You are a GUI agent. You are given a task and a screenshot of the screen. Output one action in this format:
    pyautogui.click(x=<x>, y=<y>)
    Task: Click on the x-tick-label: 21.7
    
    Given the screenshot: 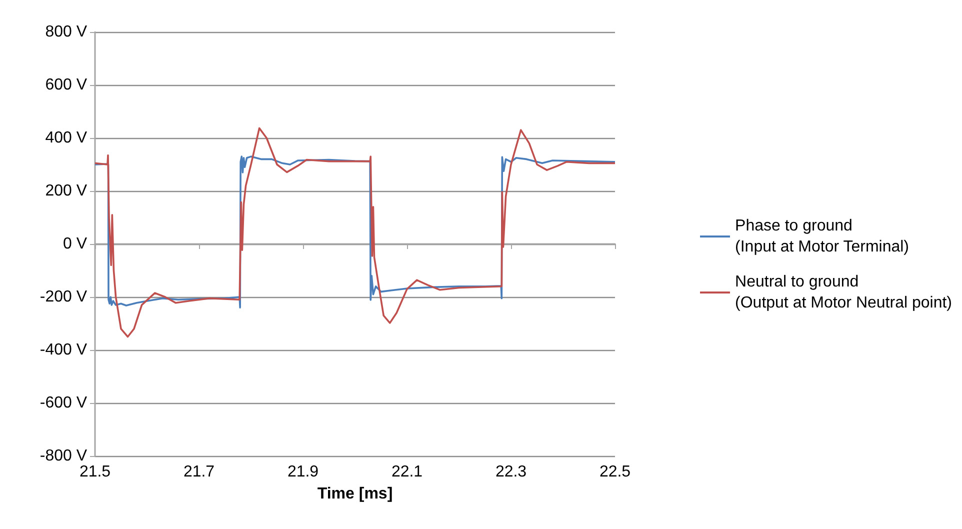 What is the action you would take?
    pyautogui.click(x=199, y=472)
    